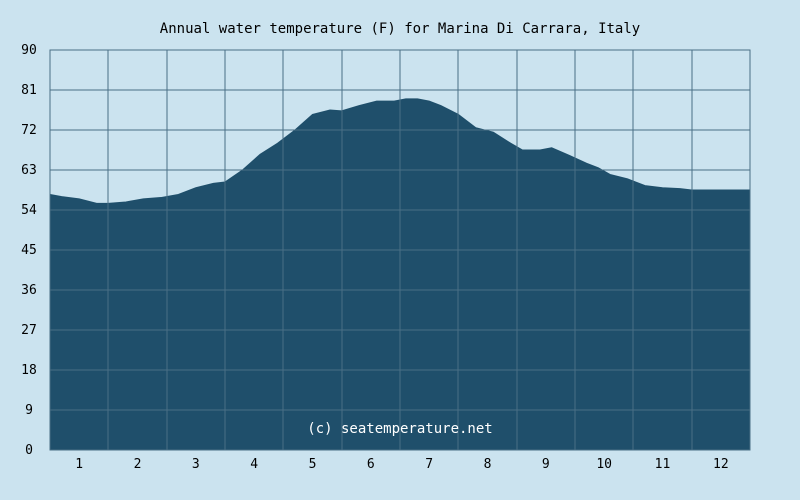 The width and height of the screenshot is (800, 500). What do you see at coordinates (313, 464) in the screenshot?
I see `x-tick-label: 5` at bounding box center [313, 464].